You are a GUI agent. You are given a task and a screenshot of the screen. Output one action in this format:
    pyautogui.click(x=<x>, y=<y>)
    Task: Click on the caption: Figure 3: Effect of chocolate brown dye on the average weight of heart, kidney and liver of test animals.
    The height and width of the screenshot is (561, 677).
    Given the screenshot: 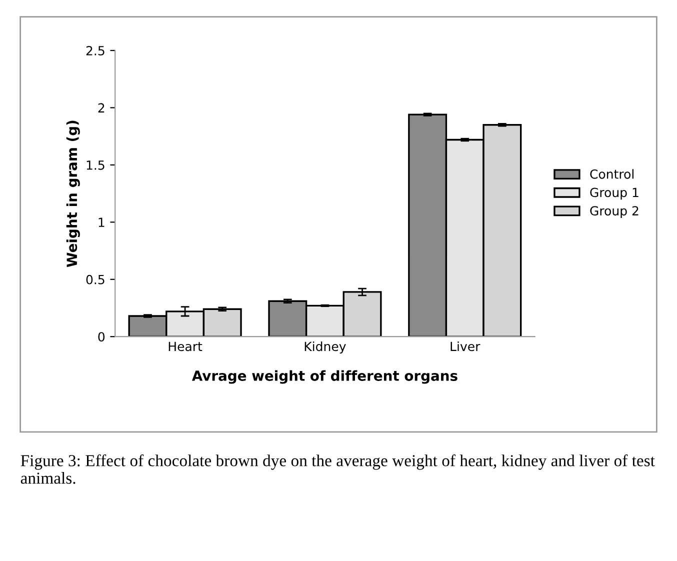 What is the action you would take?
    pyautogui.click(x=337, y=469)
    